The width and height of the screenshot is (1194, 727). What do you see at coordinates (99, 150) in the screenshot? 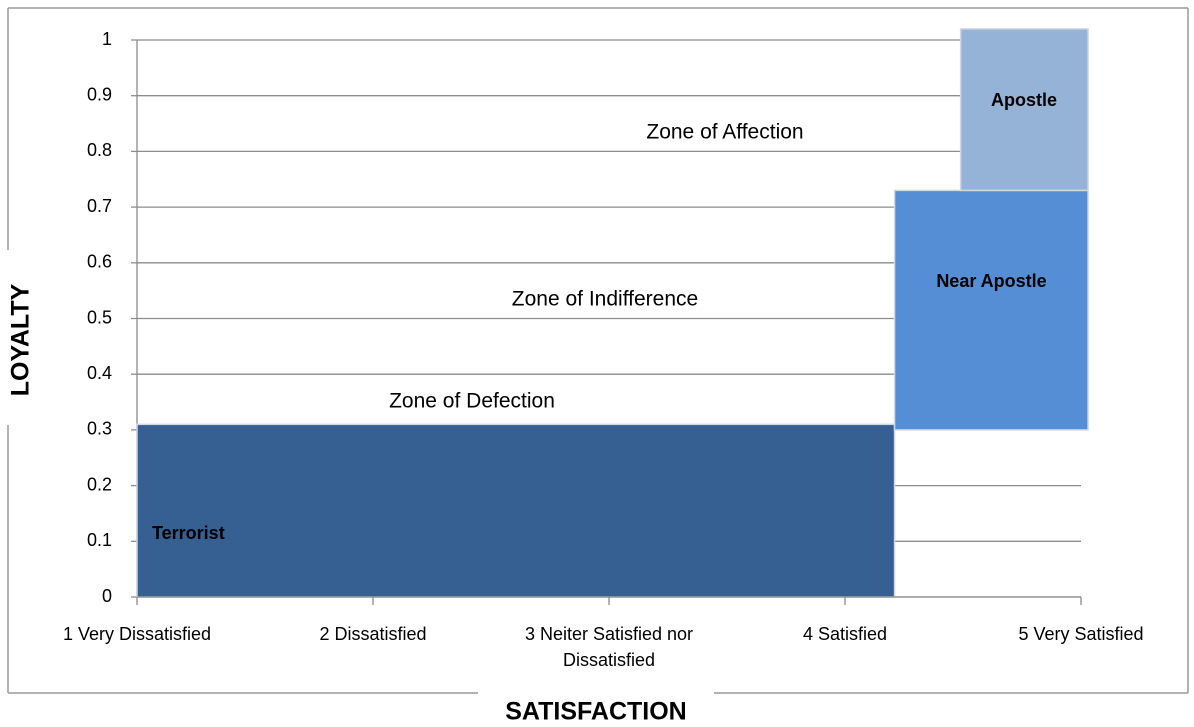
I see `y-tick-label: 0.8` at bounding box center [99, 150].